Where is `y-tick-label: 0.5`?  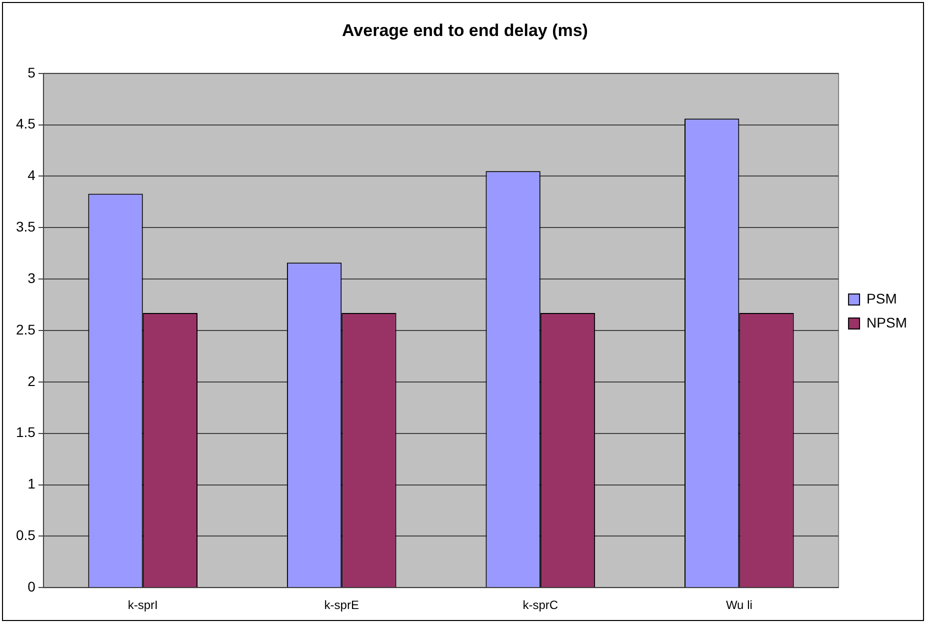 y-tick-label: 0.5 is located at coordinates (26, 535).